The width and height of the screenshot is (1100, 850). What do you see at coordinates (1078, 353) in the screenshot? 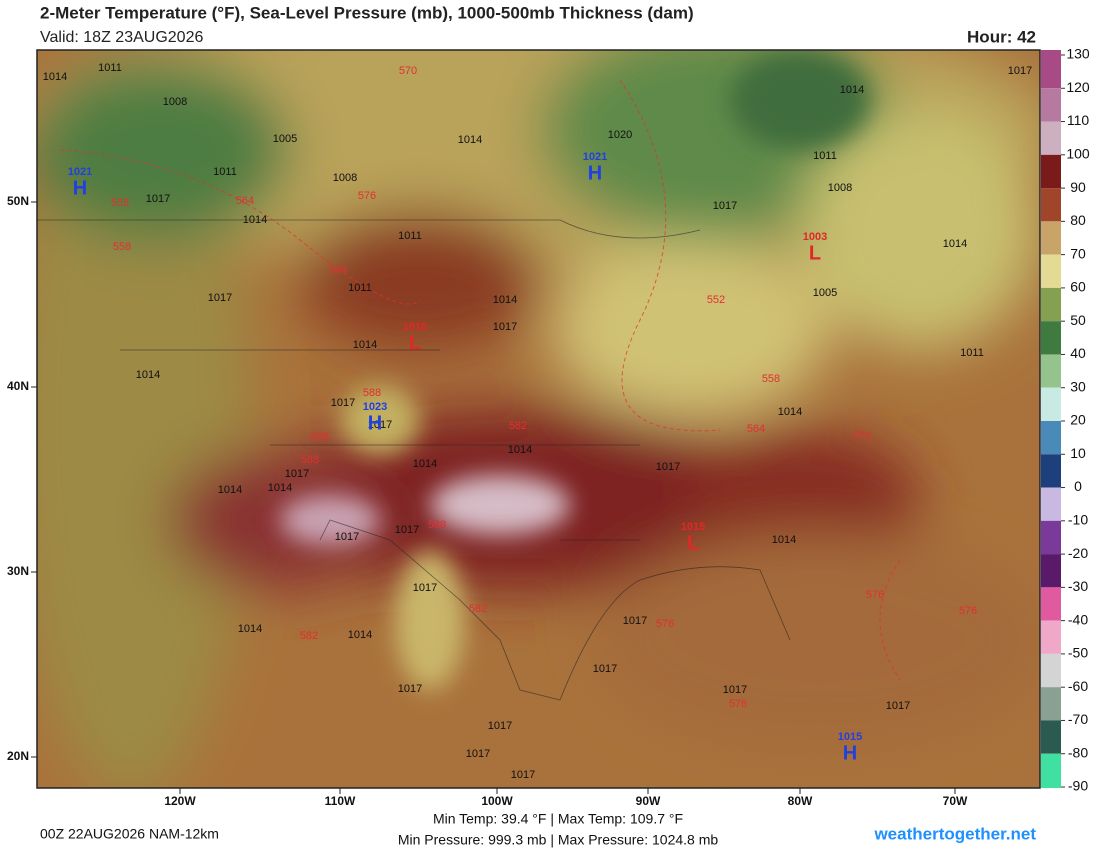
I see `colorbar-label: 40` at bounding box center [1078, 353].